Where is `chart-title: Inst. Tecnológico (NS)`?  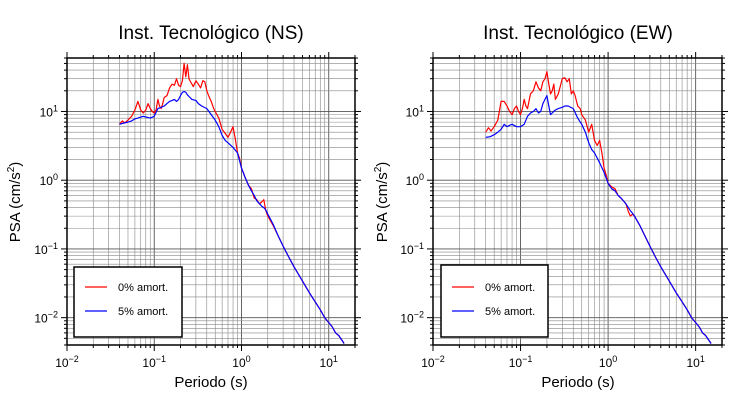 chart-title: Inst. Tecnológico (NS) is located at coordinates (211, 33).